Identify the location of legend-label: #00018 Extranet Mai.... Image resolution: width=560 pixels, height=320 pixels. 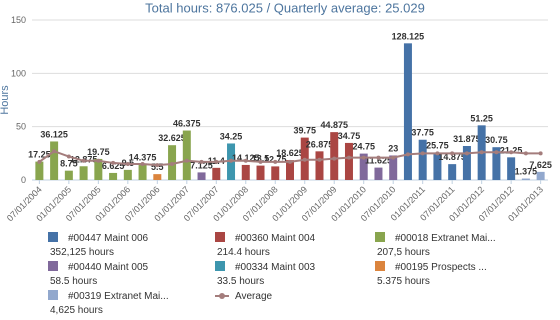
(445, 238).